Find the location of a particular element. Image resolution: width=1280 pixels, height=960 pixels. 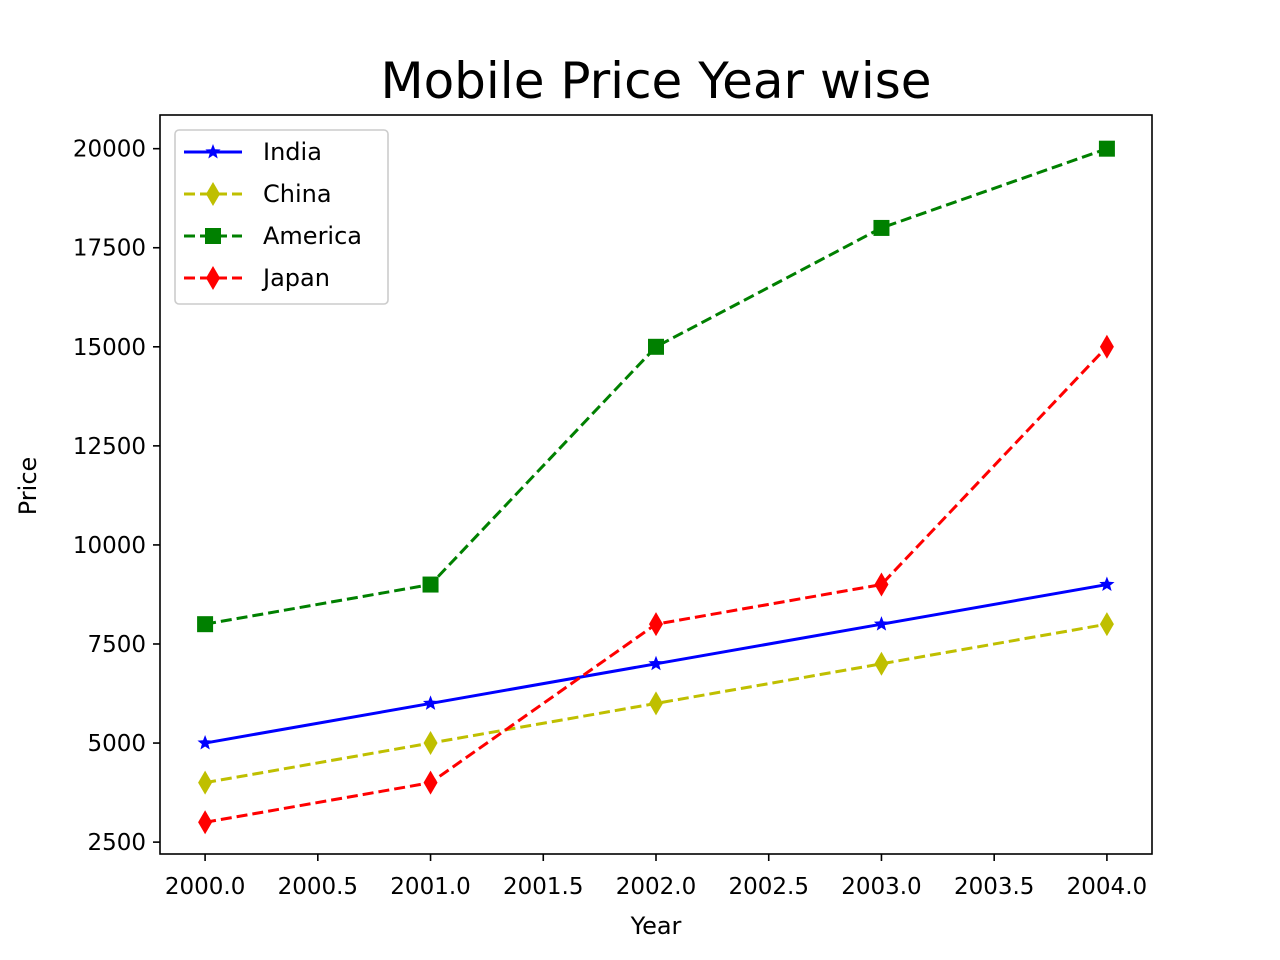

legend-label-america: America is located at coordinates (312, 236).